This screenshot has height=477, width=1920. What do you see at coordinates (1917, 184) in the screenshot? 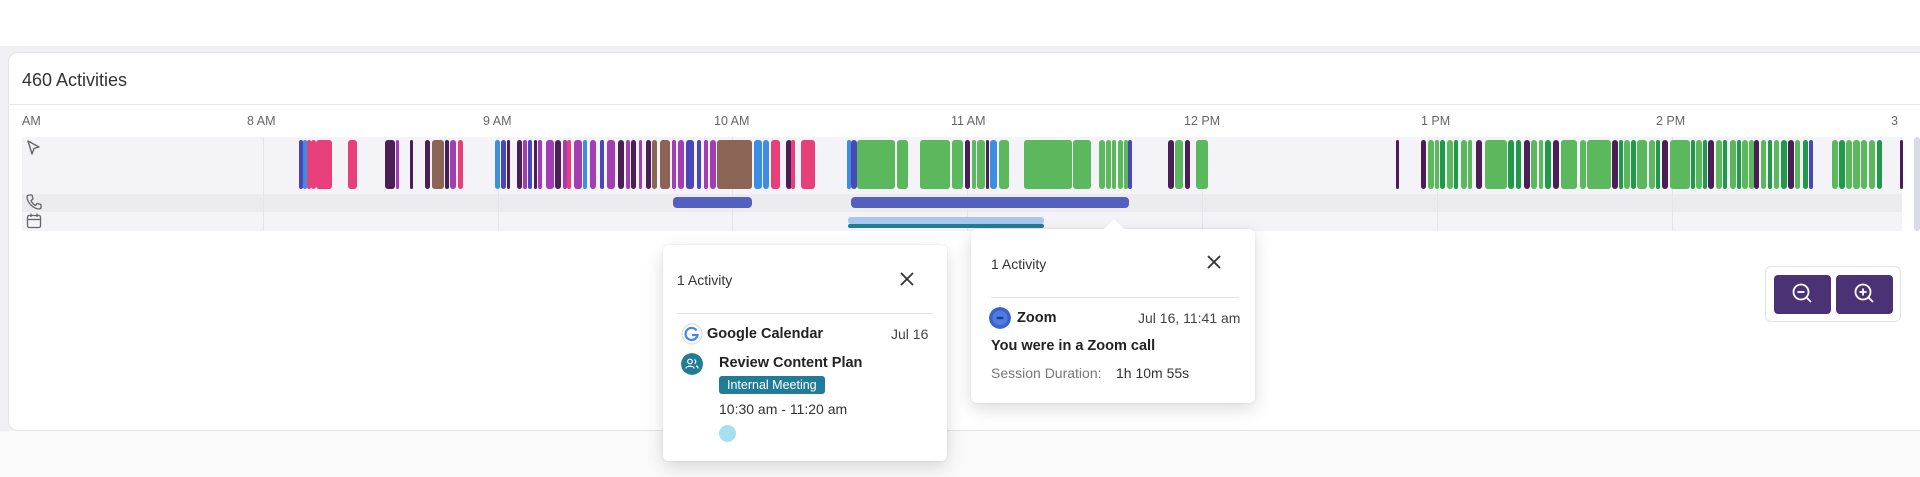
I see `timeline-scrollbar` at bounding box center [1917, 184].